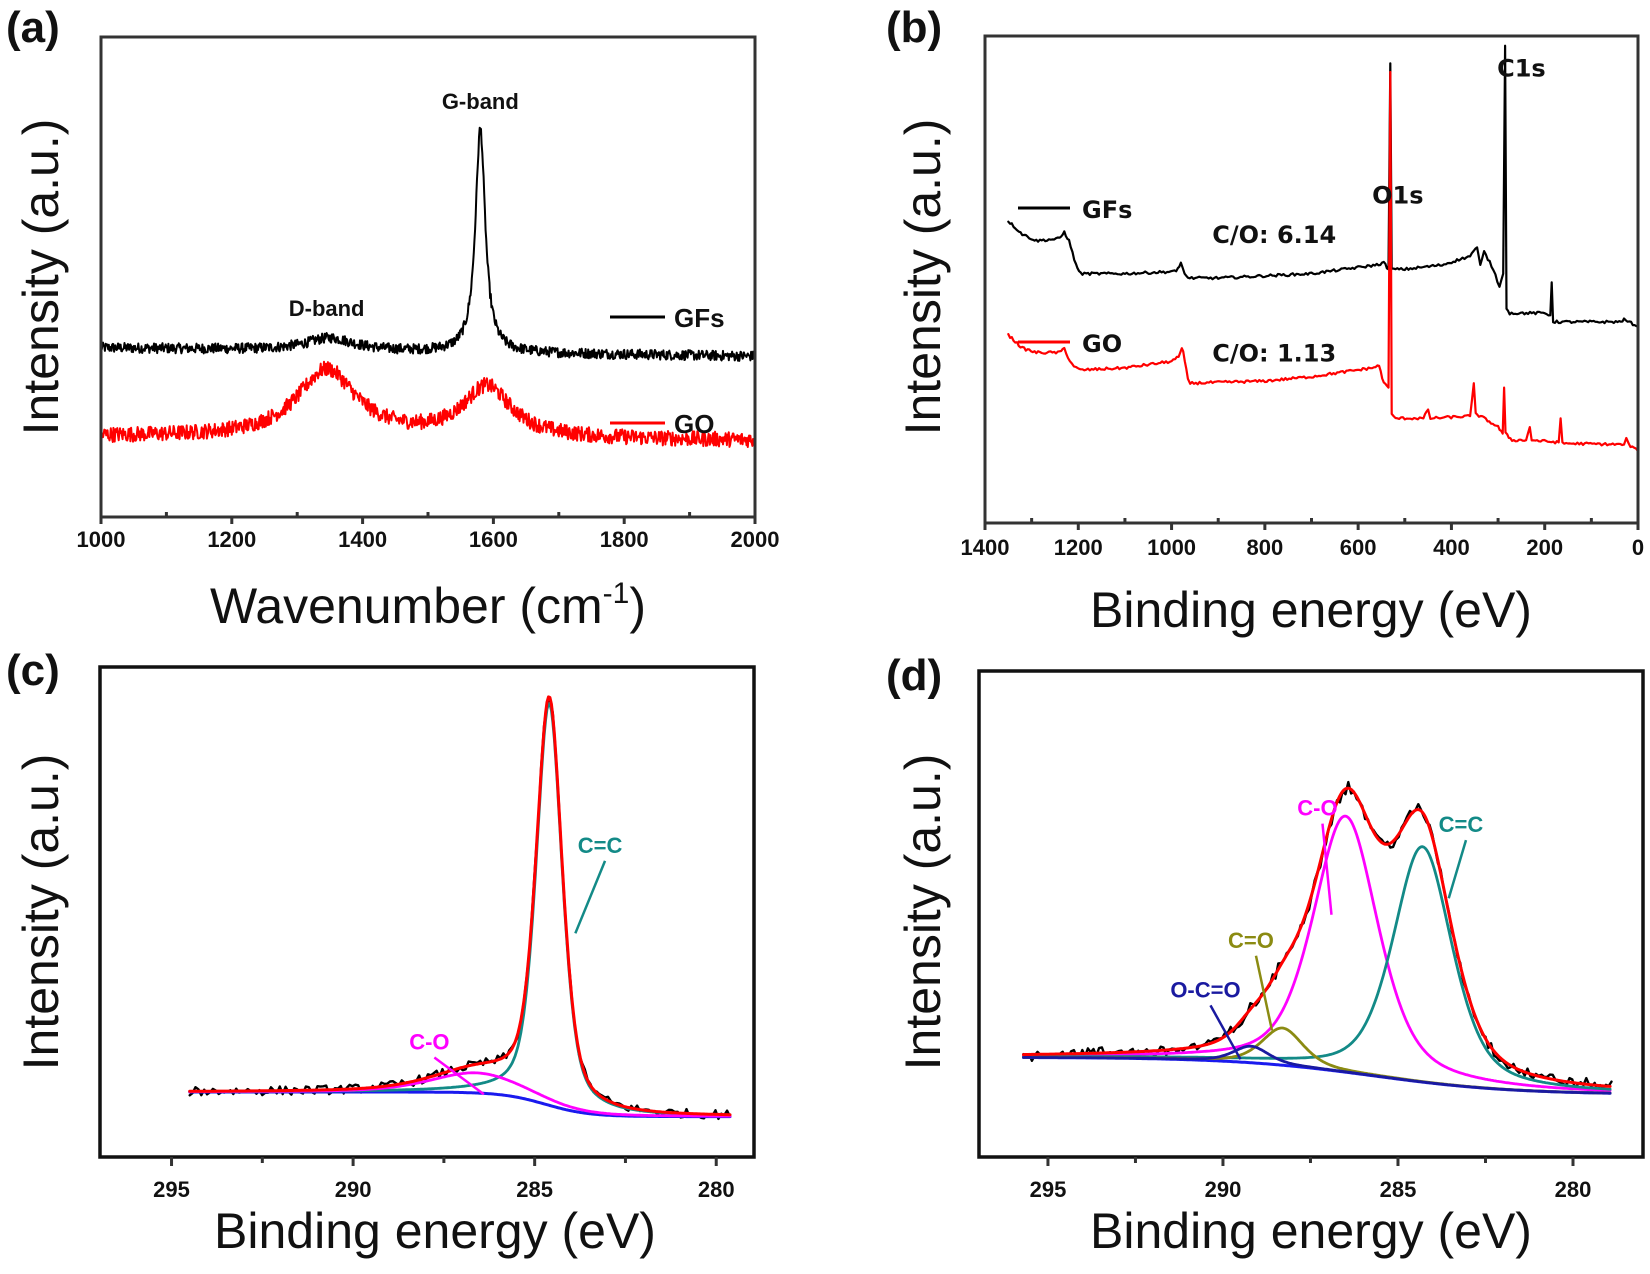  Describe the element at coordinates (1225, 1032) in the screenshot. I see `annotation-leader-o-c-o` at that location.